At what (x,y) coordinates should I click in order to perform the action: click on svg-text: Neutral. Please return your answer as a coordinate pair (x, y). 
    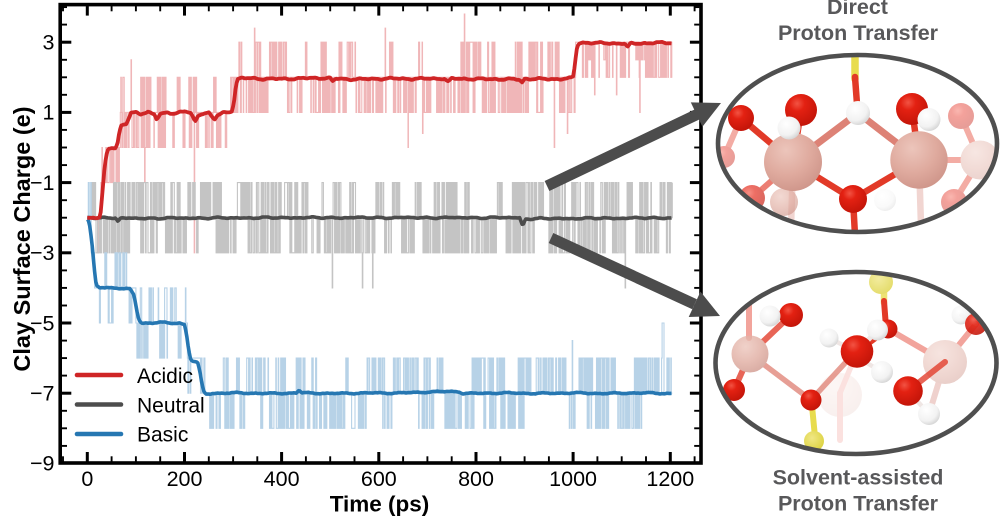
    Looking at the image, I should click on (171, 406).